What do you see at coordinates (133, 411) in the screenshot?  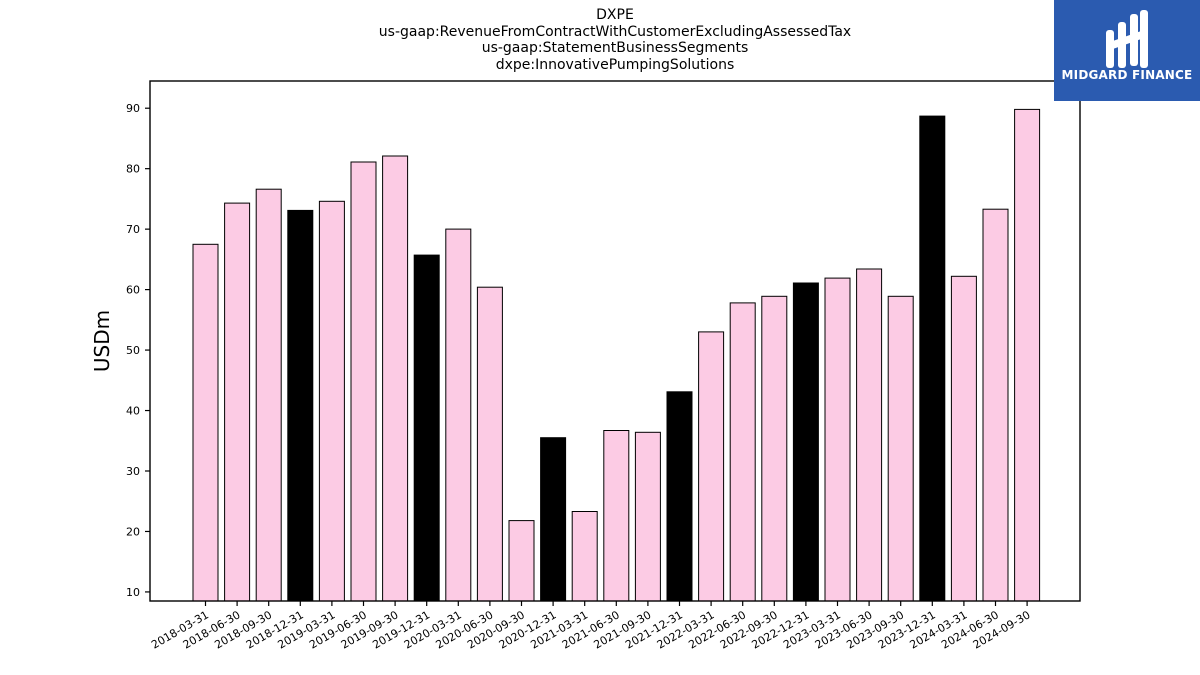 I see `y-tick-label-40: 40` at bounding box center [133, 411].